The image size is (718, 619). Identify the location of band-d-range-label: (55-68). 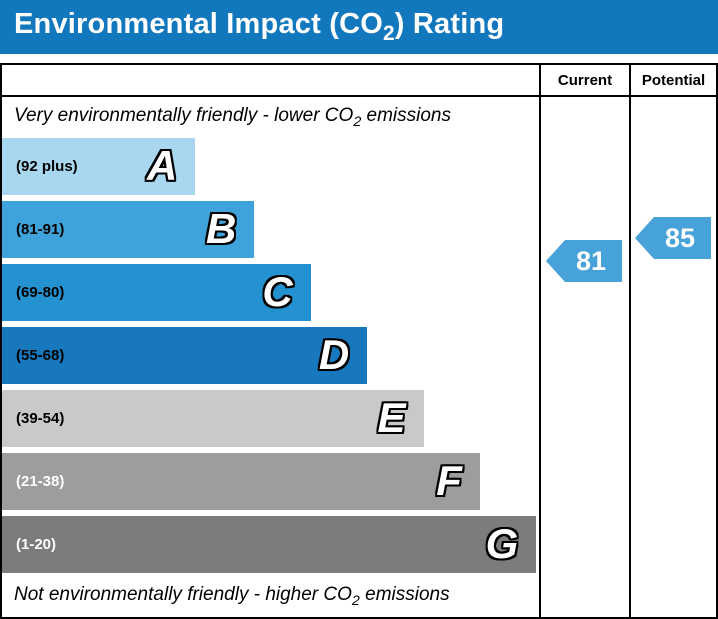
(40, 355).